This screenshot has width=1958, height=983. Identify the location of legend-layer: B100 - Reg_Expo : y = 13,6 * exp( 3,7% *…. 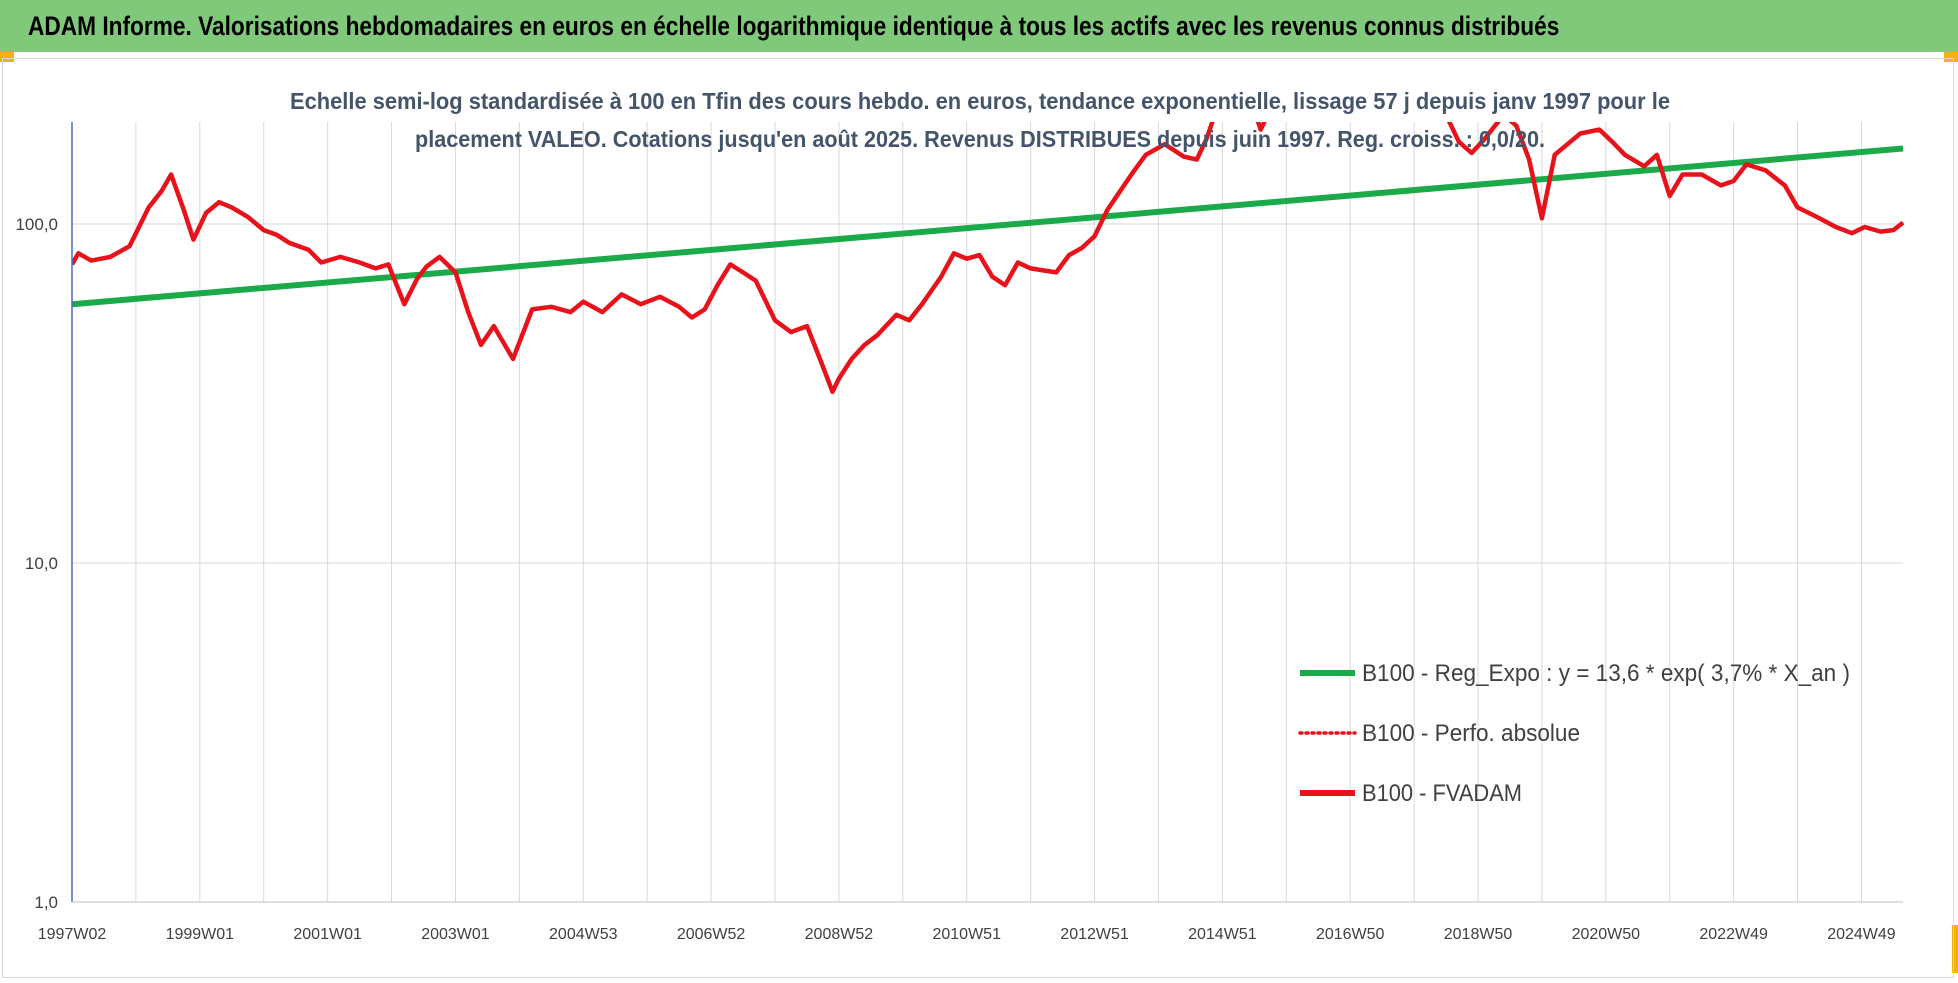
(1574, 733).